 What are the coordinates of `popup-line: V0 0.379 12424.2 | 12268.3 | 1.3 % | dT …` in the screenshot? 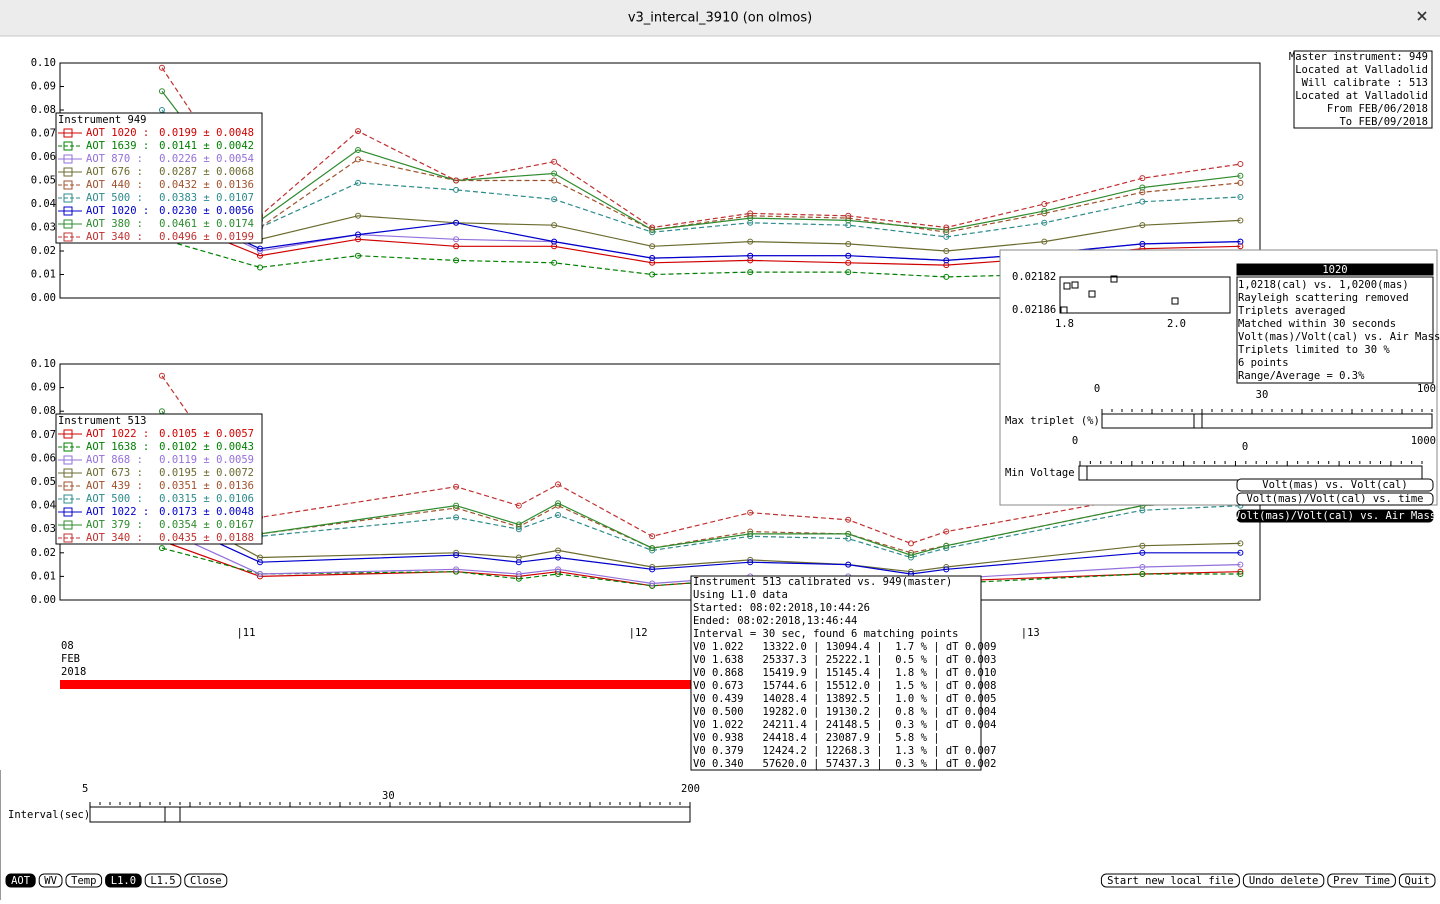 It's located at (844, 751).